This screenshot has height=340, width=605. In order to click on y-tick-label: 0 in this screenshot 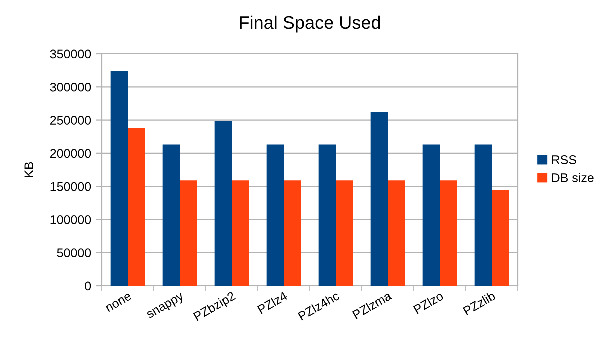, I will do `click(88, 286)`.